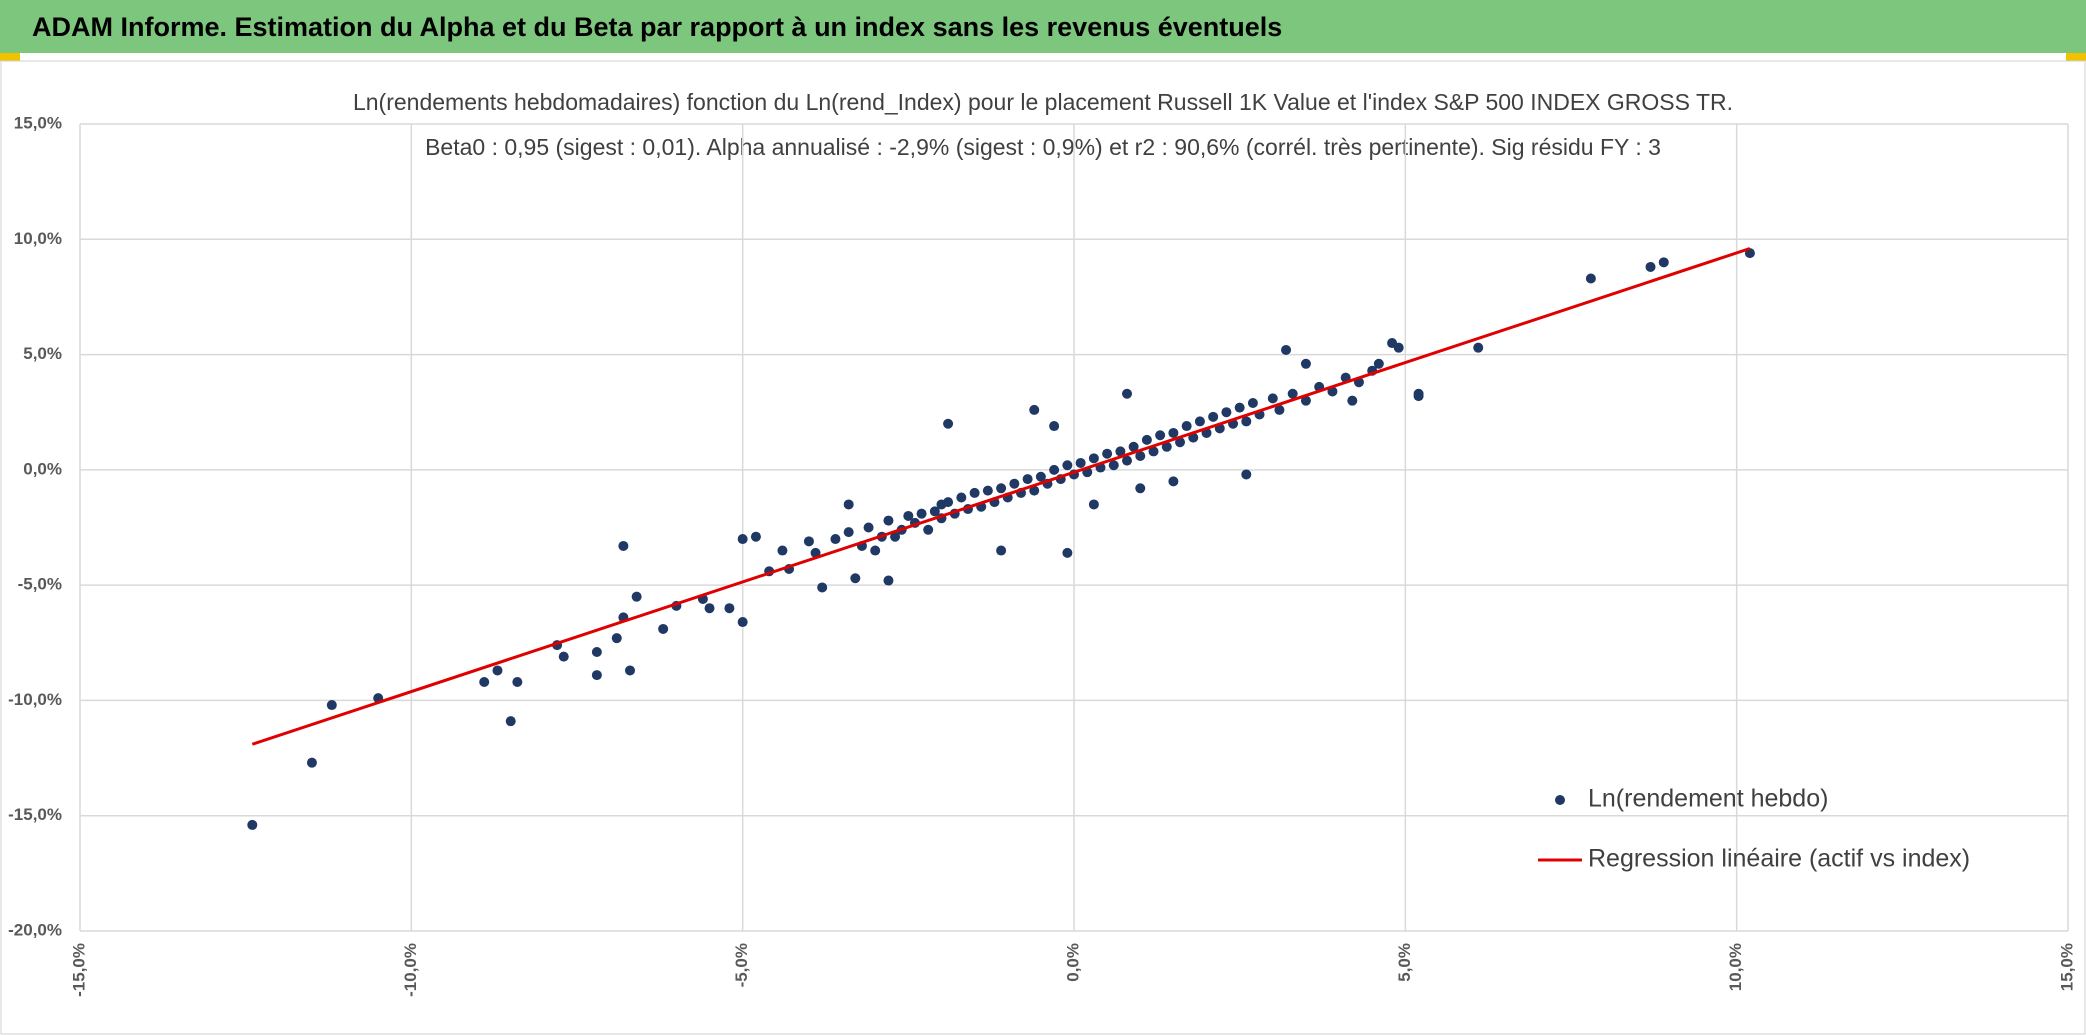  I want to click on x-tick-label: 15,0%, so click(2066, 967).